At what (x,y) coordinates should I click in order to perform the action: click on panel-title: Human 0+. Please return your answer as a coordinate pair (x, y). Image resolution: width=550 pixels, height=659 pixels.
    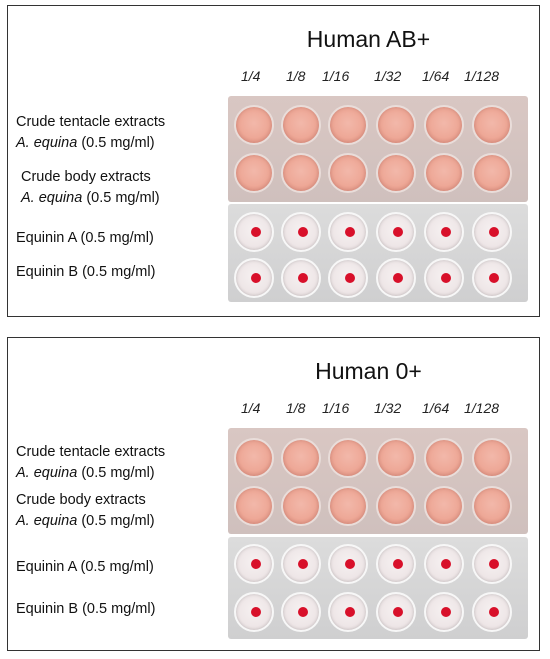
    Looking at the image, I should click on (368, 371).